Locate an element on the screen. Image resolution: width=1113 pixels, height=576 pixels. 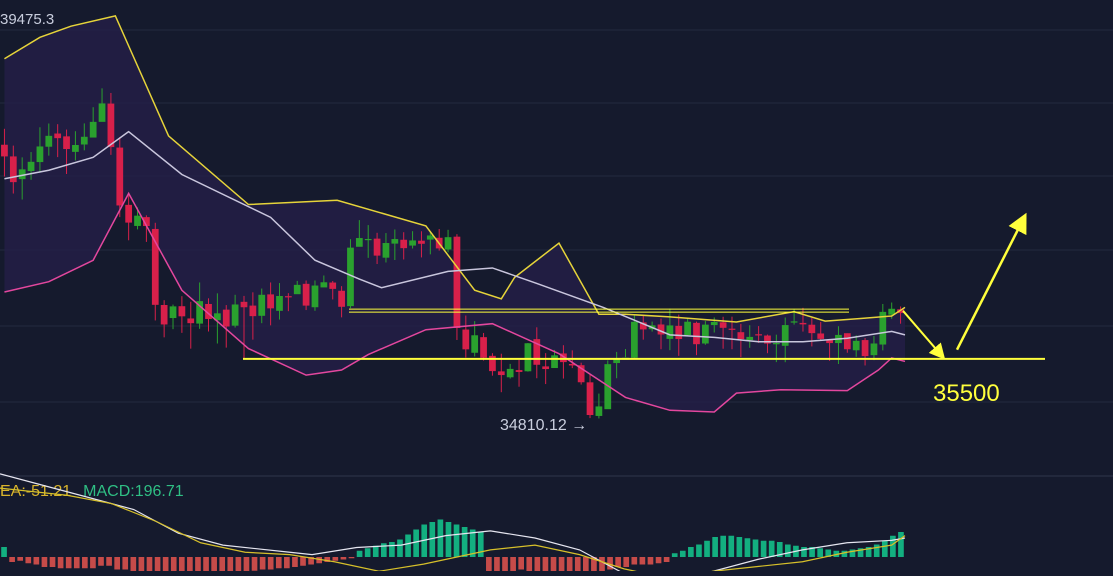
price-low-label: 34810.12 → is located at coordinates (543, 425).